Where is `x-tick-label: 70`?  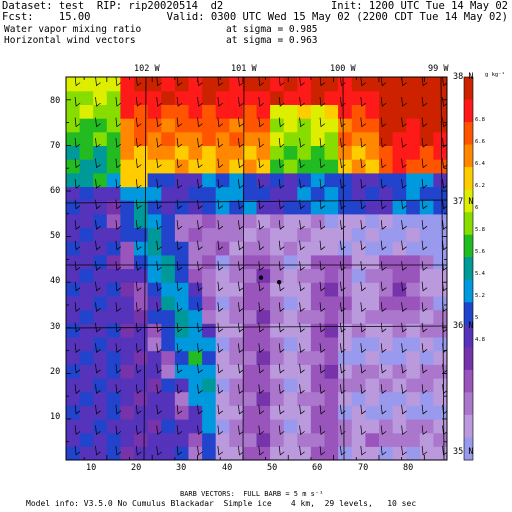
x-tick-label: 70 is located at coordinates (363, 468).